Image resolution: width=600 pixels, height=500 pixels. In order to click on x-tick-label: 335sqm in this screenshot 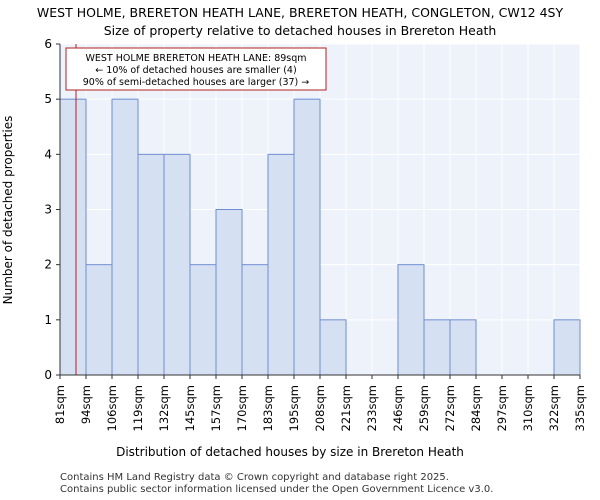, I will do `click(580, 408)`.